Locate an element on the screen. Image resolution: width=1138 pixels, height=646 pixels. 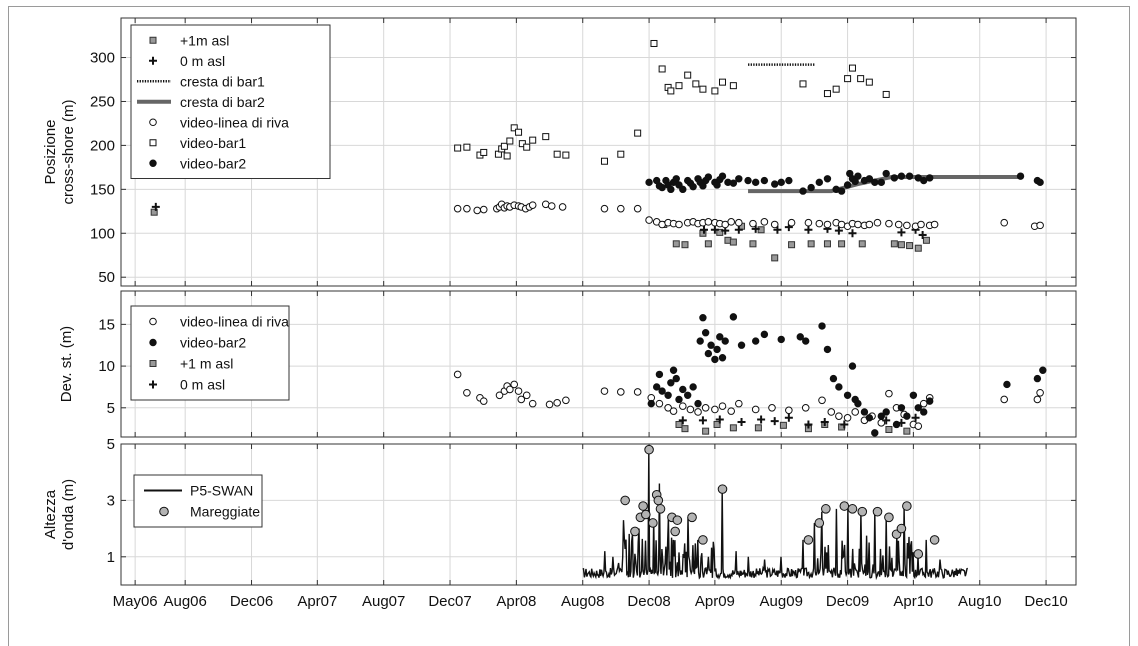
y-tick-label: 50 is located at coordinates (106, 277).